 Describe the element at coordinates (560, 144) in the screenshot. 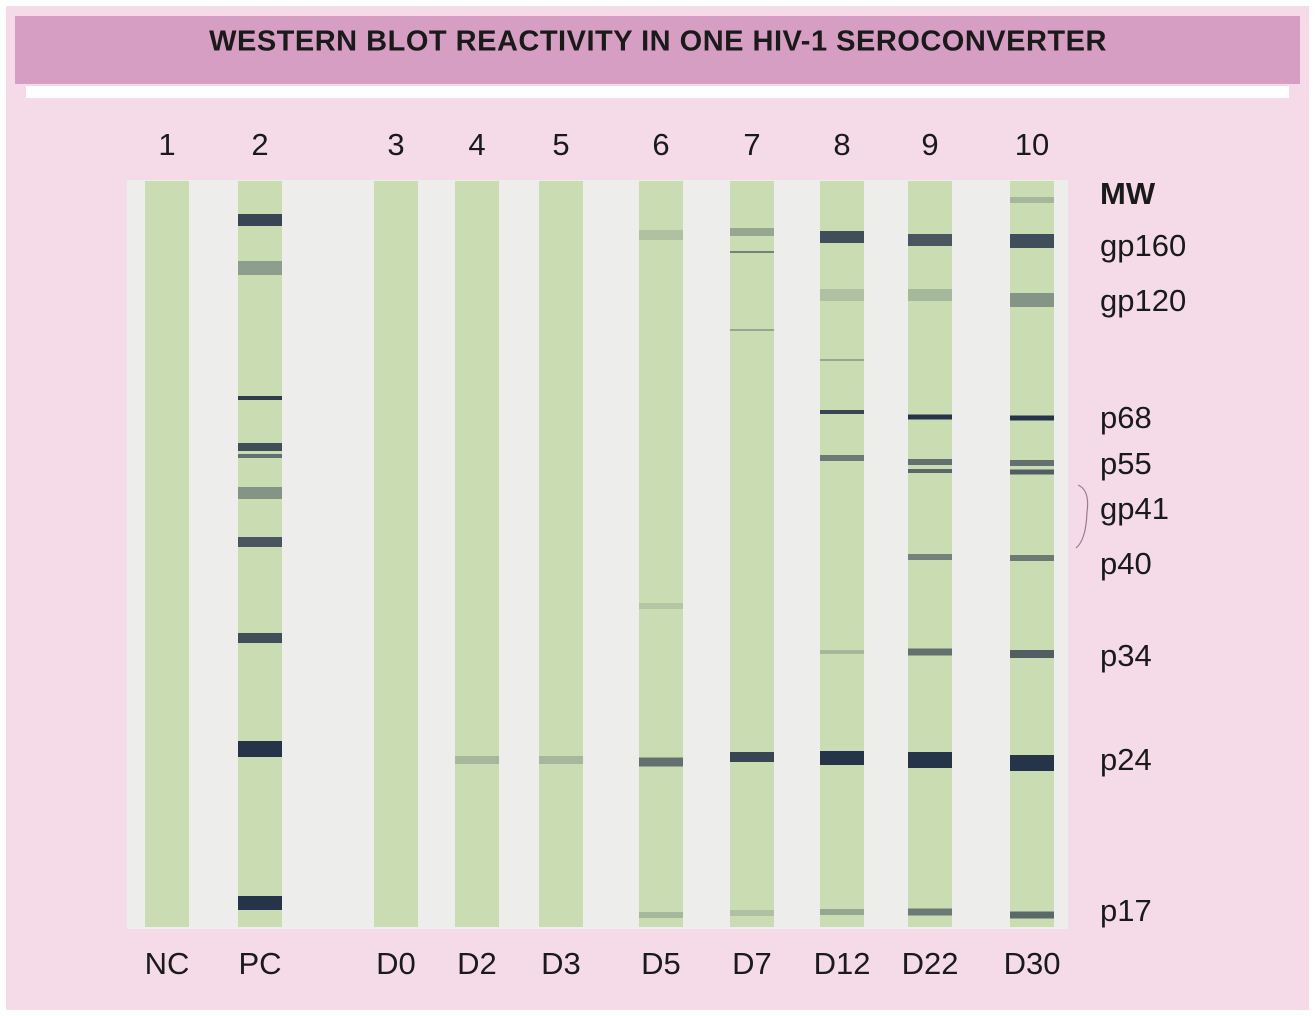

I see `lane-number: 5` at that location.